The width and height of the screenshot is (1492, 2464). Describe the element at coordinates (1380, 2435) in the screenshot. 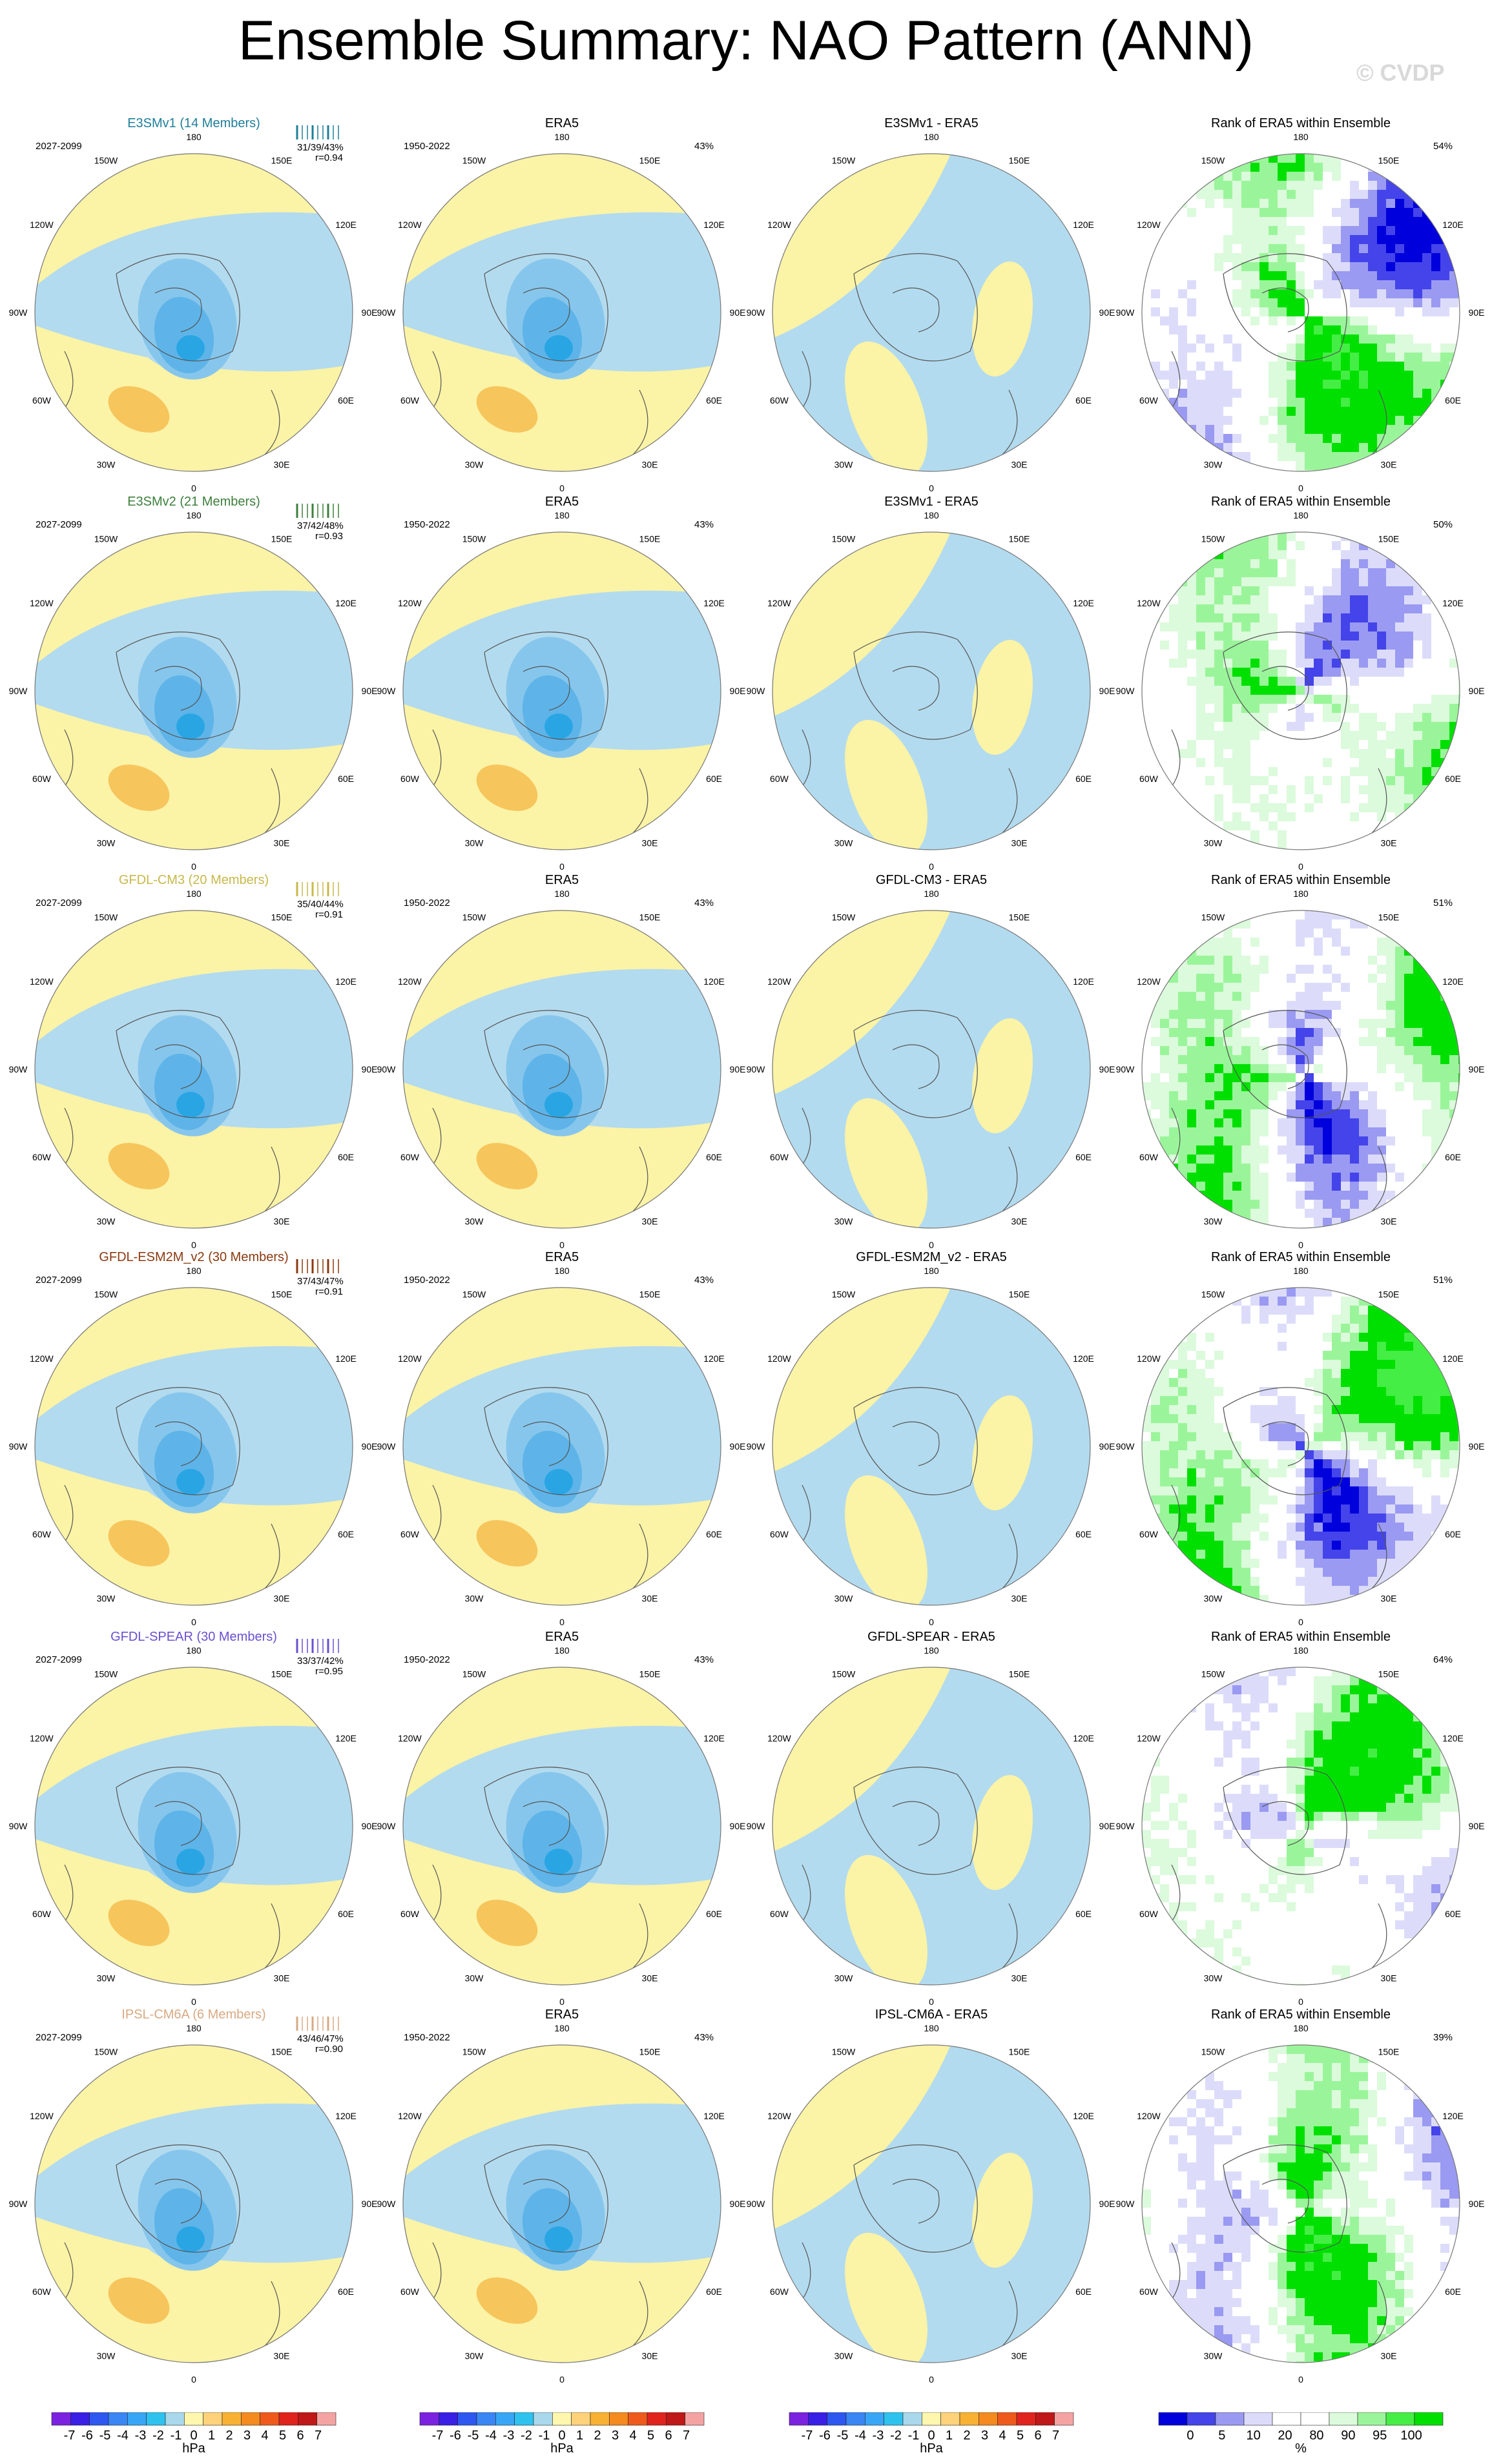

I see `colorbar-label: 95` at that location.